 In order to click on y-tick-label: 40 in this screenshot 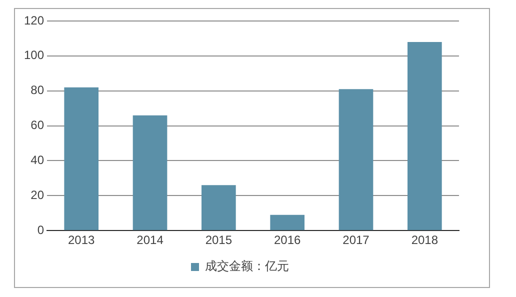, I will do `click(37, 160)`.